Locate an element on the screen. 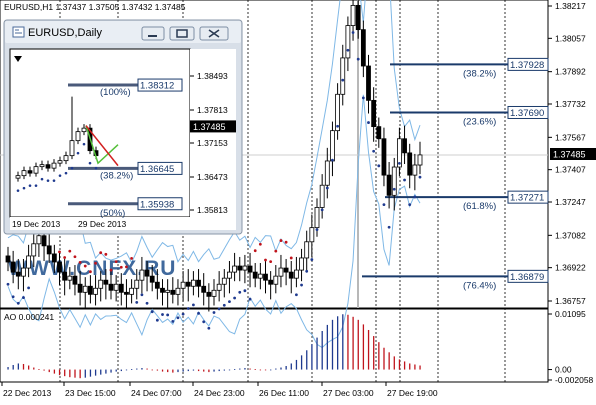 This screenshot has height=405, width=596. fib-price-label: 1.37690 is located at coordinates (527, 113).